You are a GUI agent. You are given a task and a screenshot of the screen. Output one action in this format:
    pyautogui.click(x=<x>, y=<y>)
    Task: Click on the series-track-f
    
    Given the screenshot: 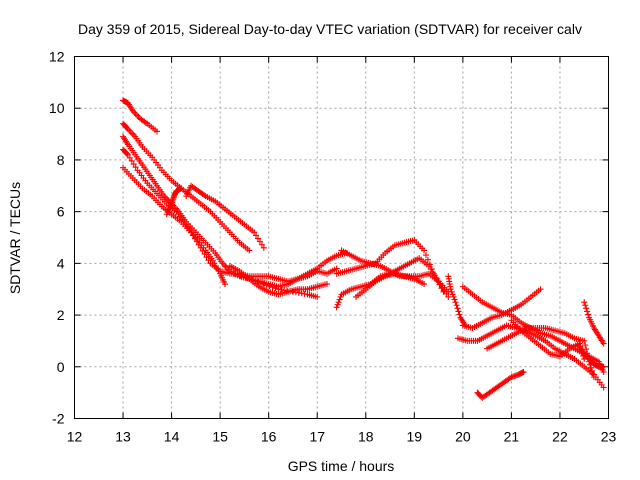 What is the action you would take?
    pyautogui.click(x=225, y=216)
    